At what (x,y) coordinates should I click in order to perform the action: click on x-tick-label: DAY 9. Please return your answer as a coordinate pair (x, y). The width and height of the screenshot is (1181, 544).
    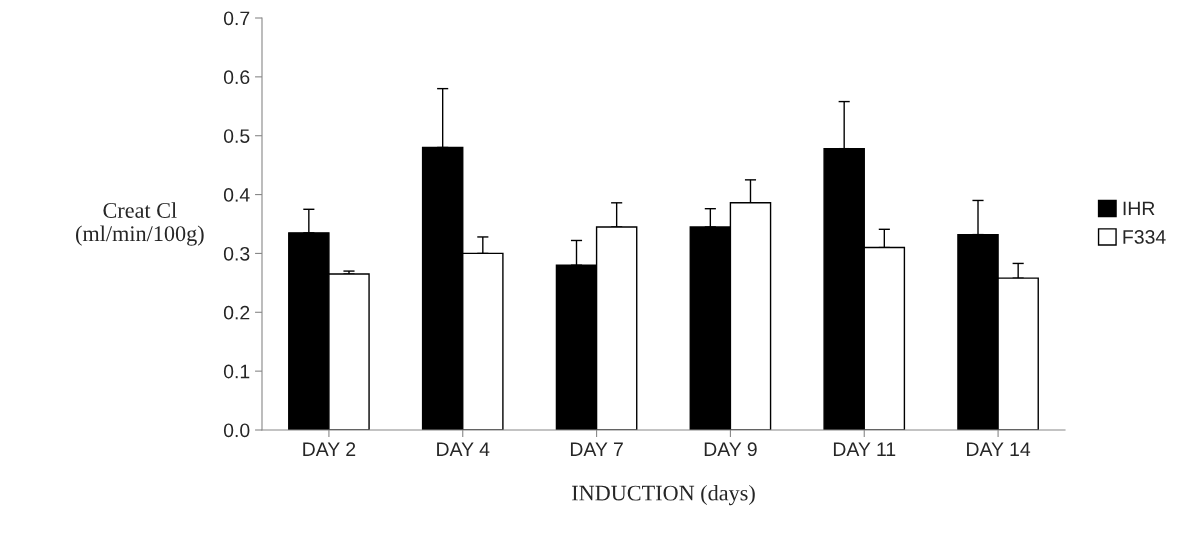
    Looking at the image, I should click on (730, 449).